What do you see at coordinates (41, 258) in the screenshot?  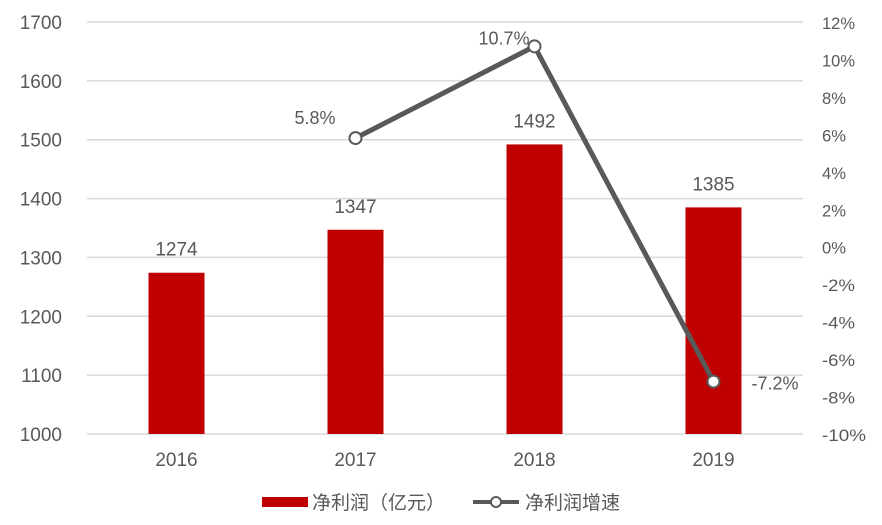 I see `left-tick-label: 1300` at bounding box center [41, 258].